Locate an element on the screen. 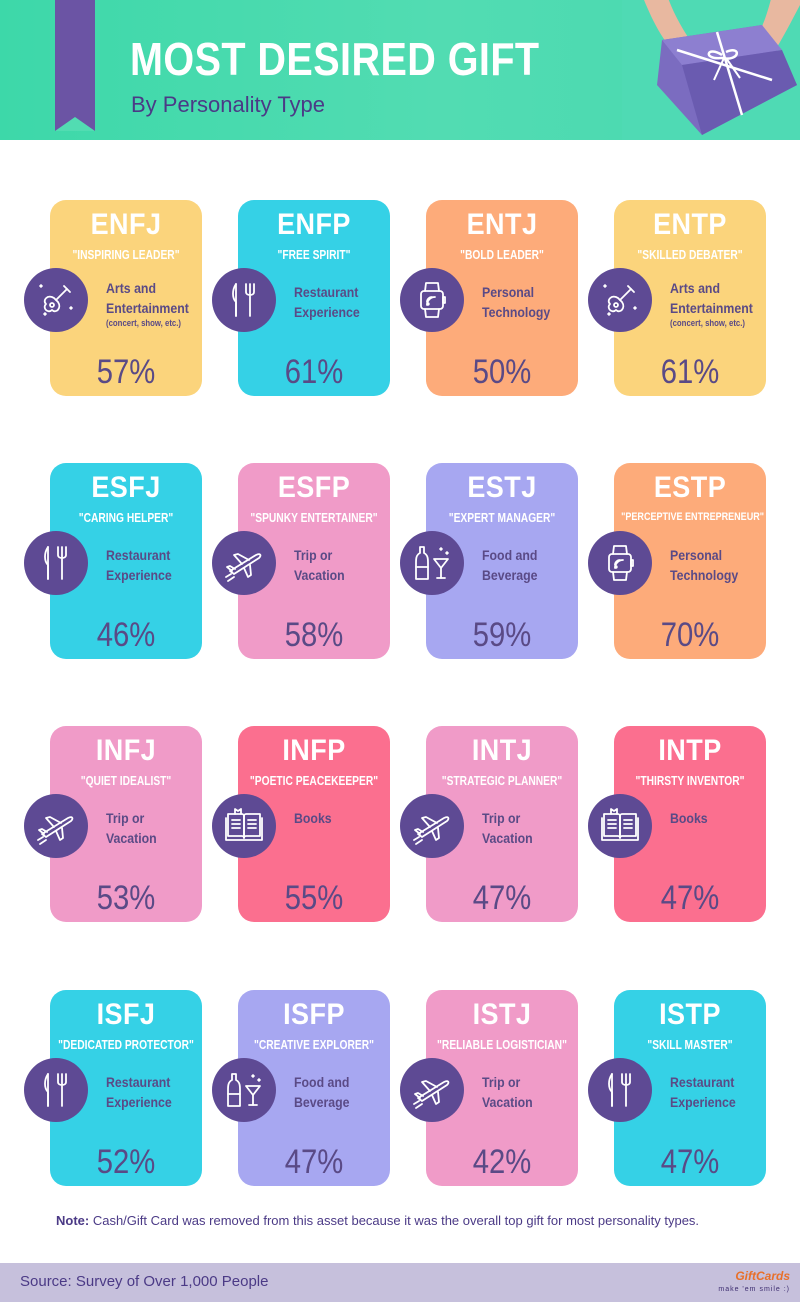 The height and width of the screenshot is (1302, 800). guitar-icon is located at coordinates (56, 300).